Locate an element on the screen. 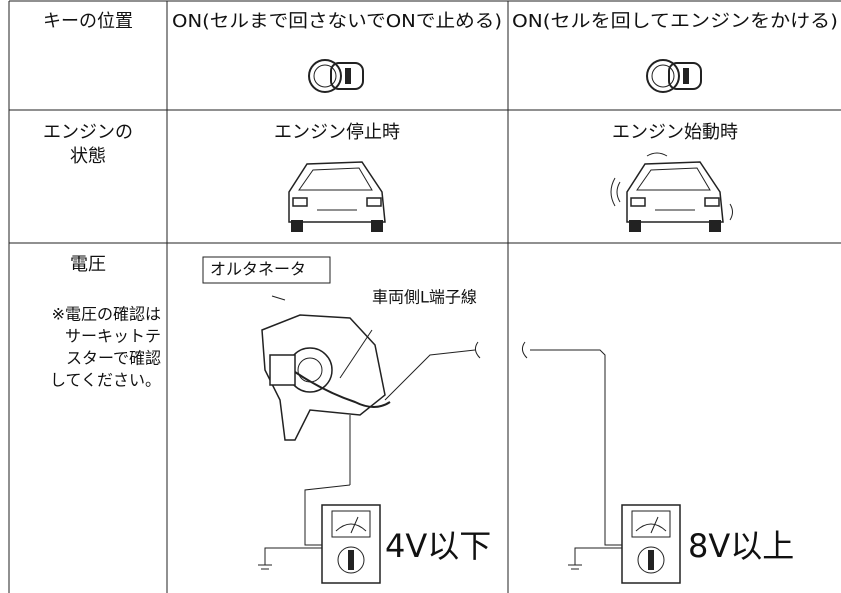  wire-label: 車両側L端子線 is located at coordinates (424, 297).